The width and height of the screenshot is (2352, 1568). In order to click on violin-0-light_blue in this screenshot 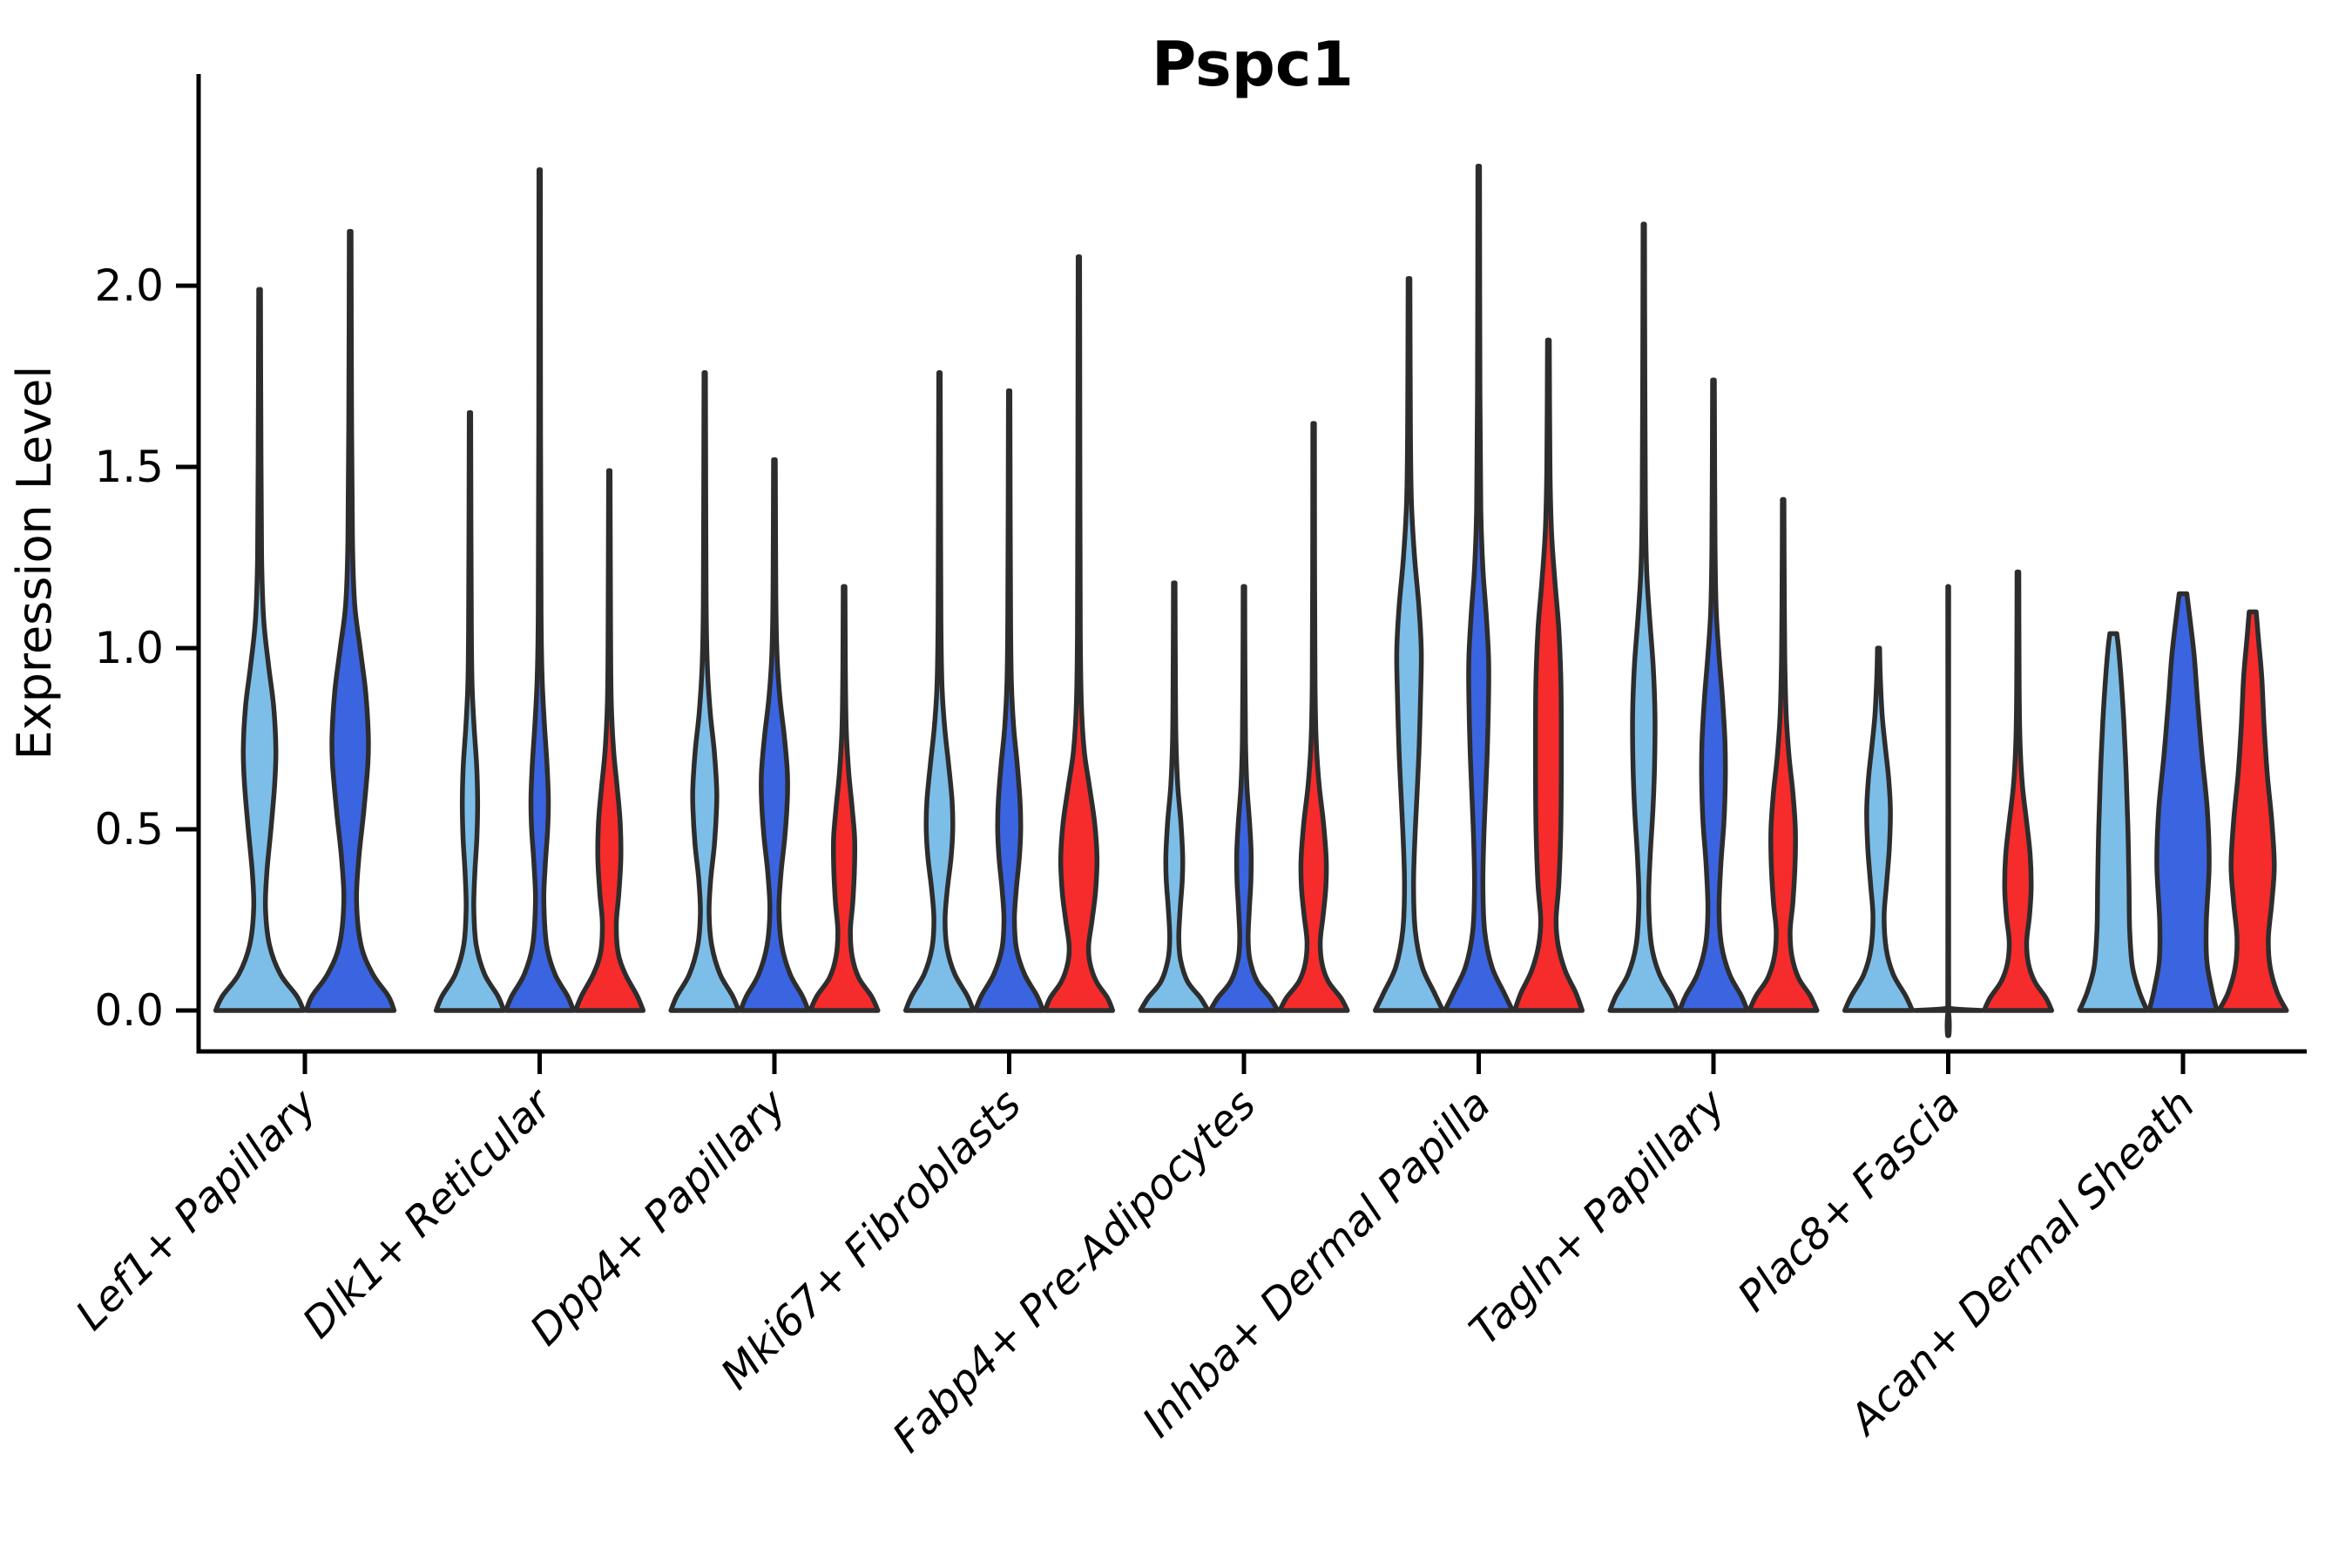, I will do `click(260, 650)`.